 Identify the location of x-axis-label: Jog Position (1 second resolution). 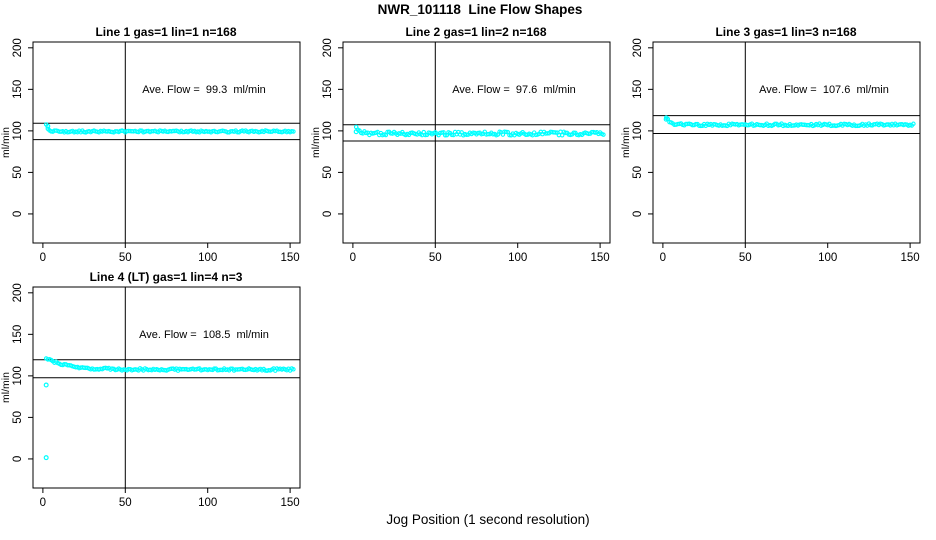
(488, 519).